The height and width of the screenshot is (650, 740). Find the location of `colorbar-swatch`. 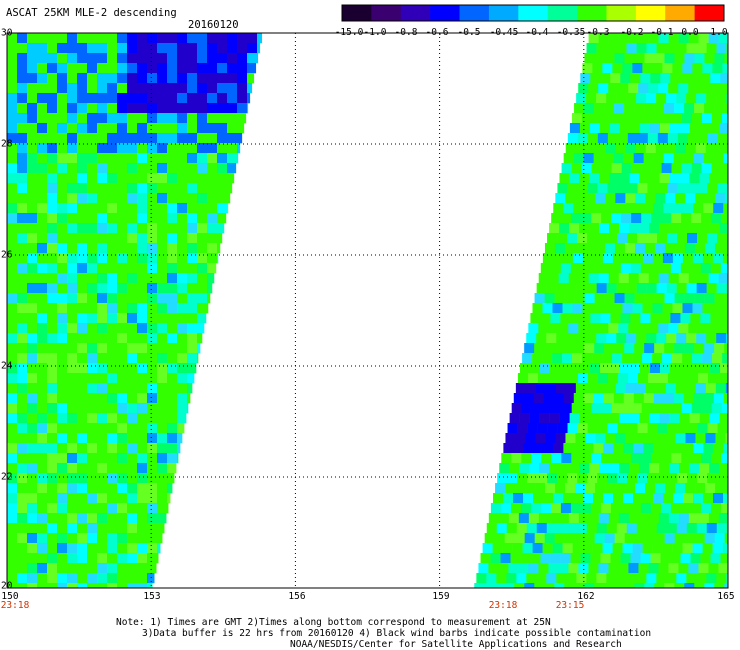

colorbar-swatch is located at coordinates (445, 13).